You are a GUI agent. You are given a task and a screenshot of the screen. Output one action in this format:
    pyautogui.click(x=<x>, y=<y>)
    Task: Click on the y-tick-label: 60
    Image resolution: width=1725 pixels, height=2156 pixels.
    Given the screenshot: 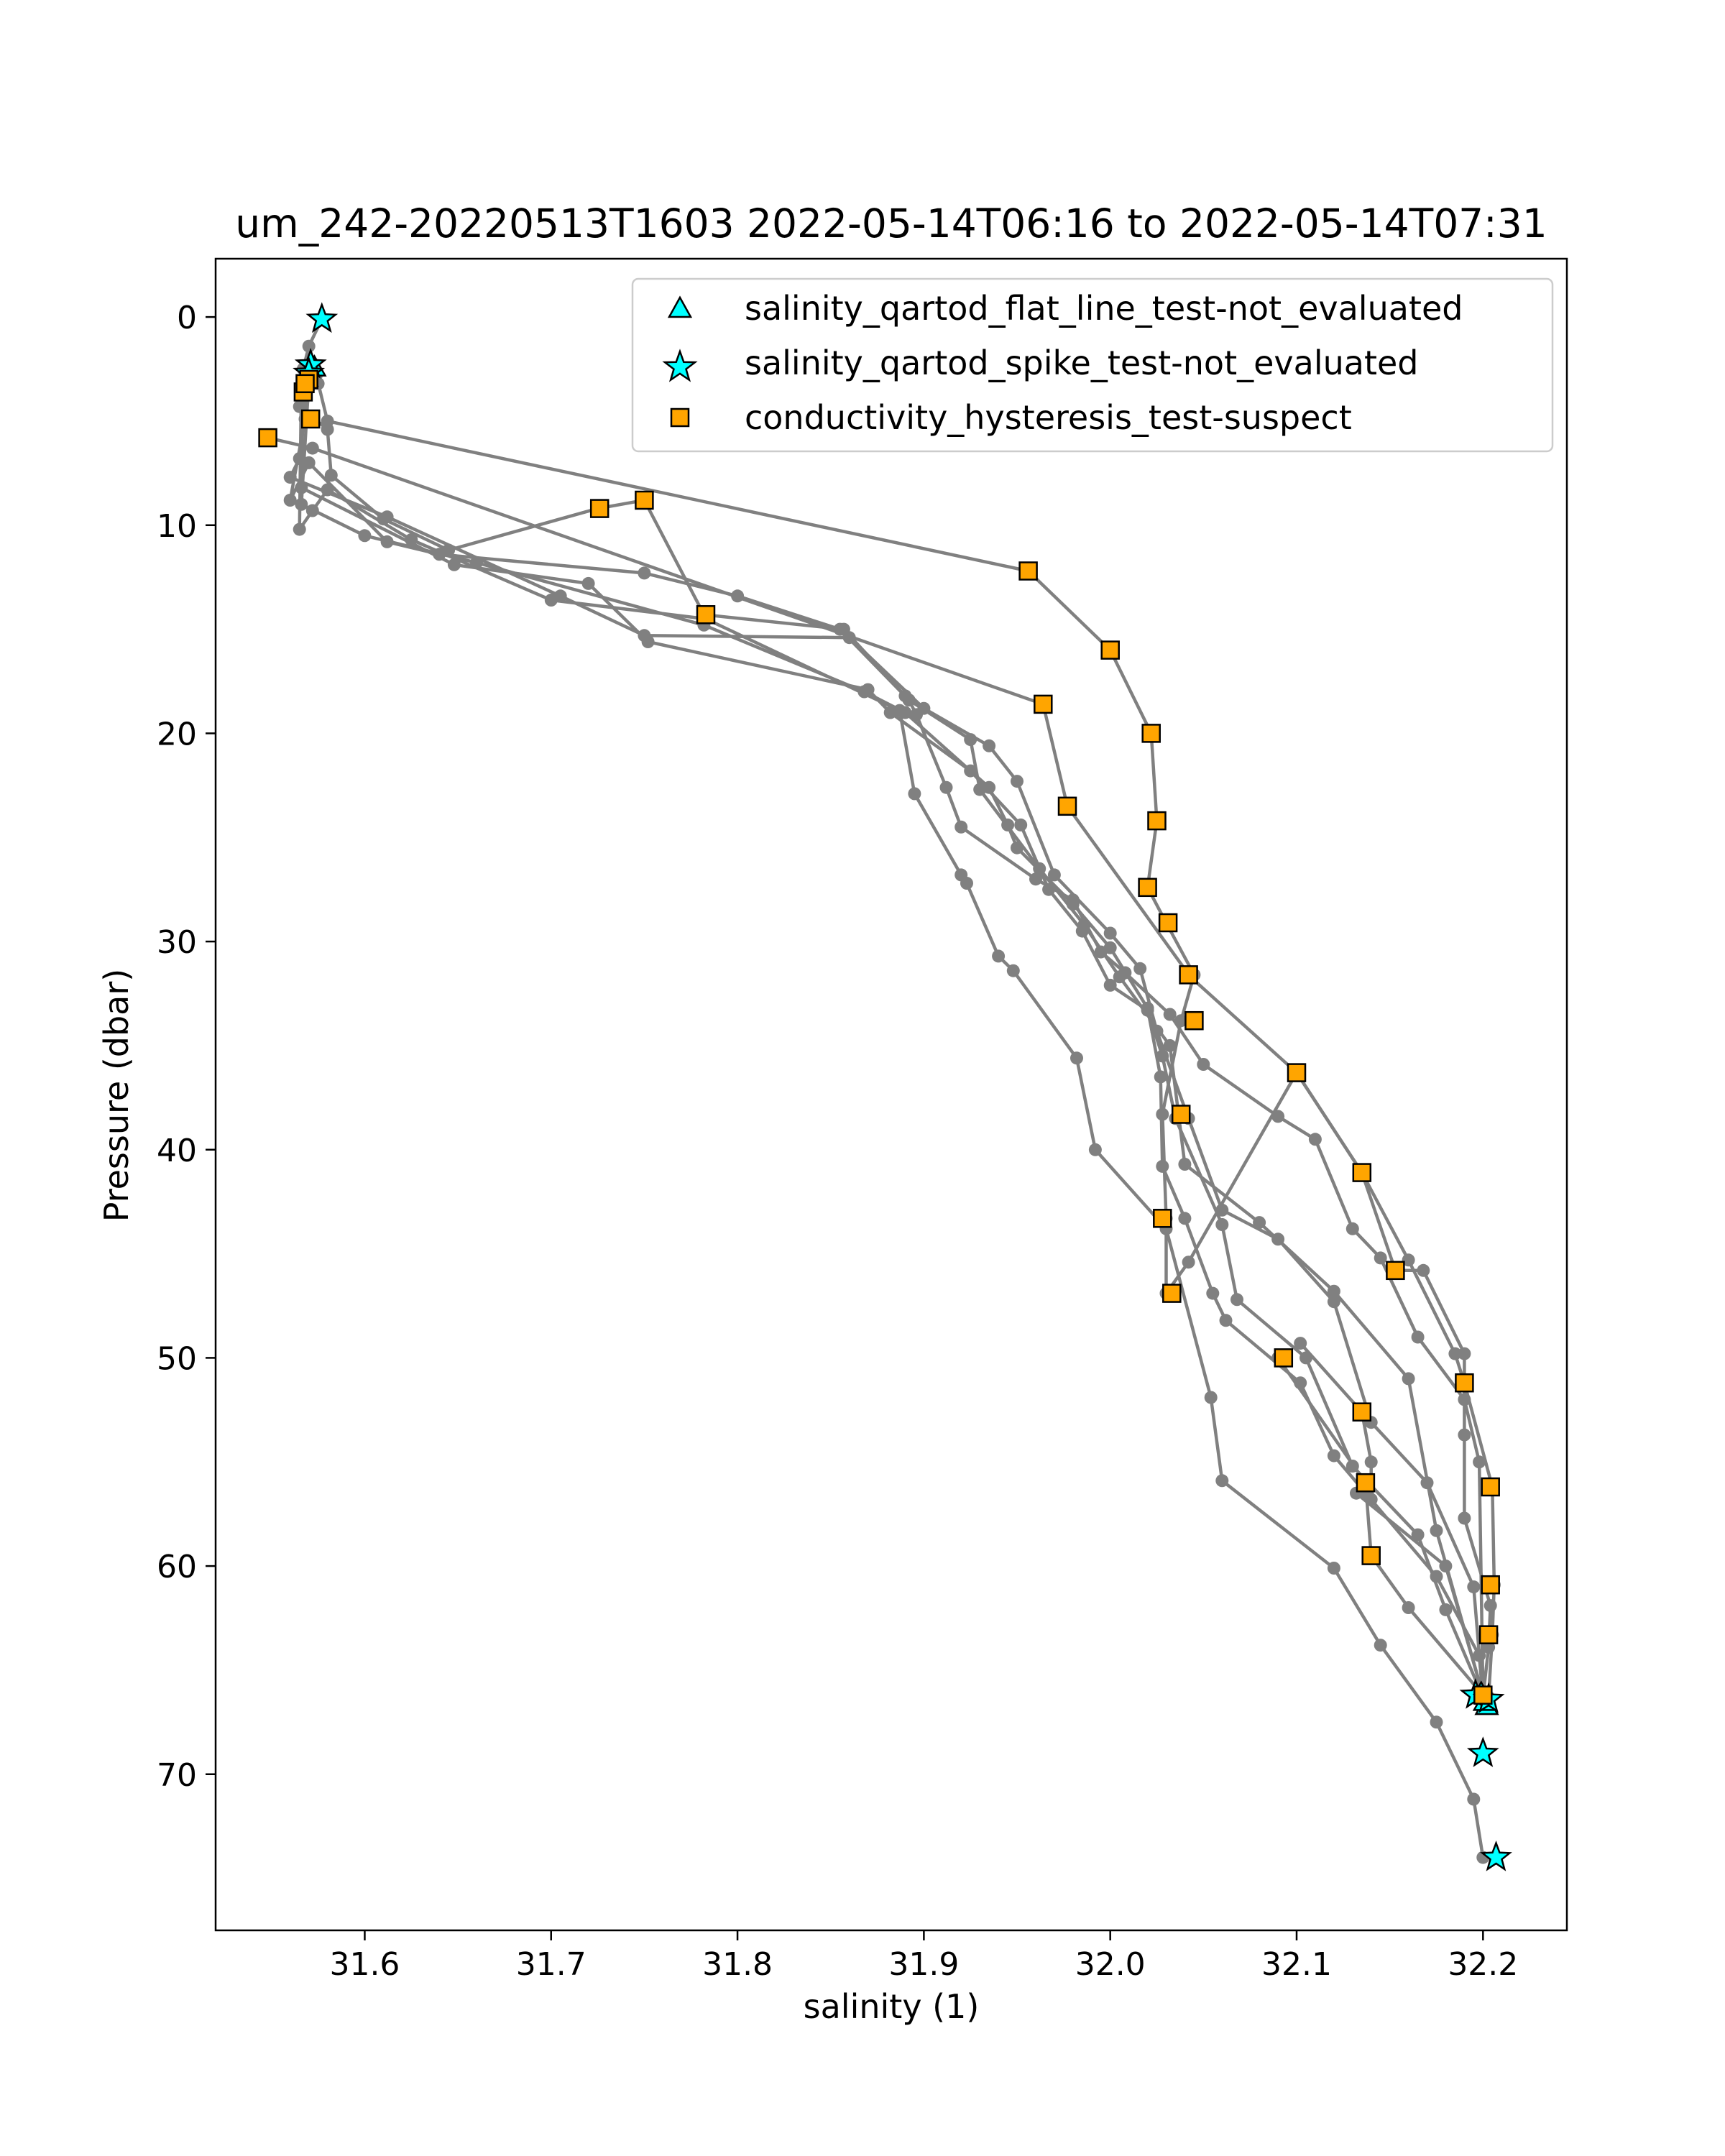 What is the action you would take?
    pyautogui.click(x=177, y=1567)
    